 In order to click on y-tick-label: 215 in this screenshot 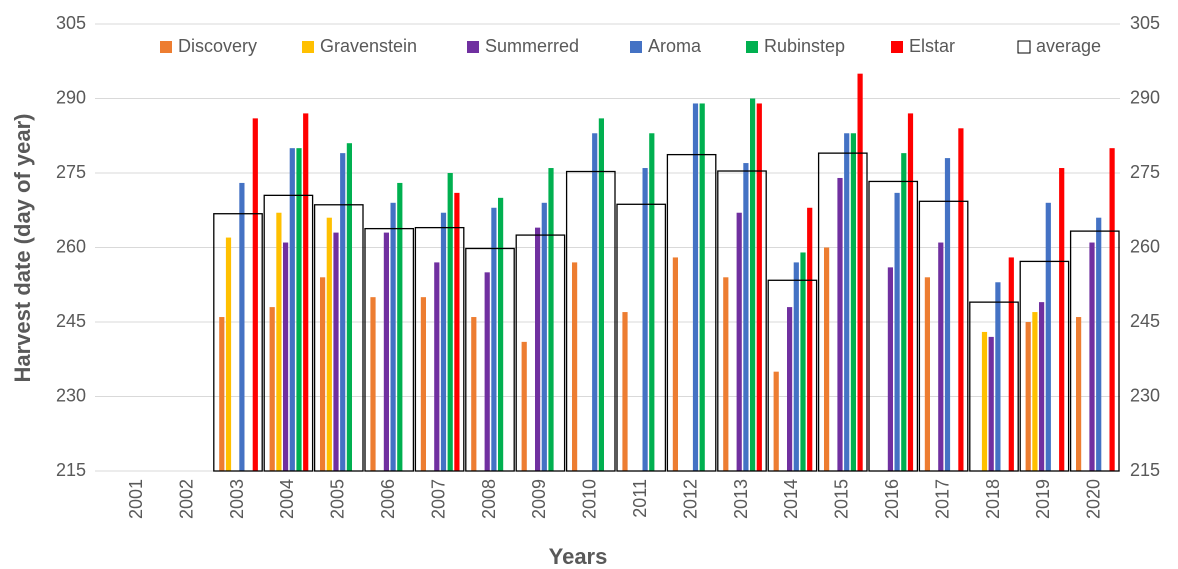, I will do `click(71, 470)`.